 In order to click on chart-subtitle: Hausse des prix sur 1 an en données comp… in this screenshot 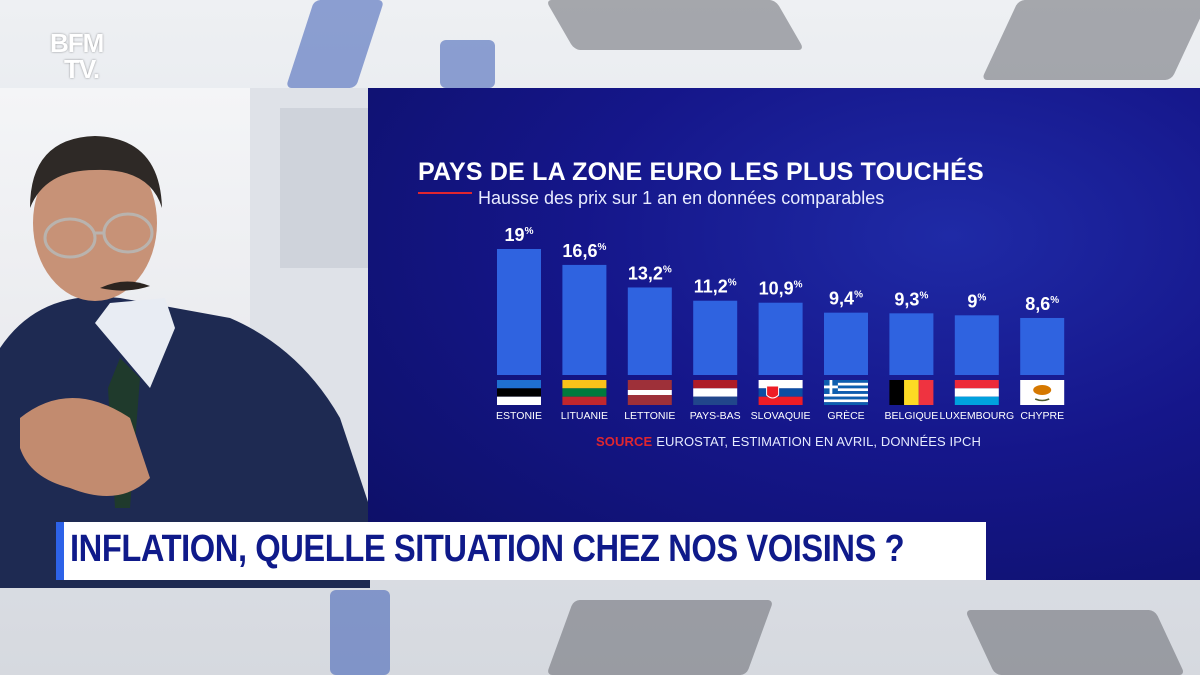, I will do `click(681, 198)`.